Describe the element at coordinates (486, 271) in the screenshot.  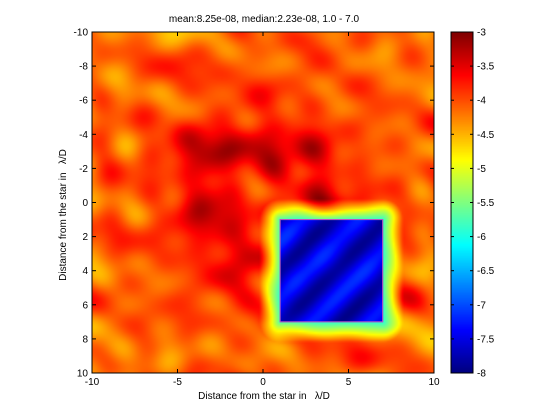
I see `colorbar-tick-label: -6.5` at that location.